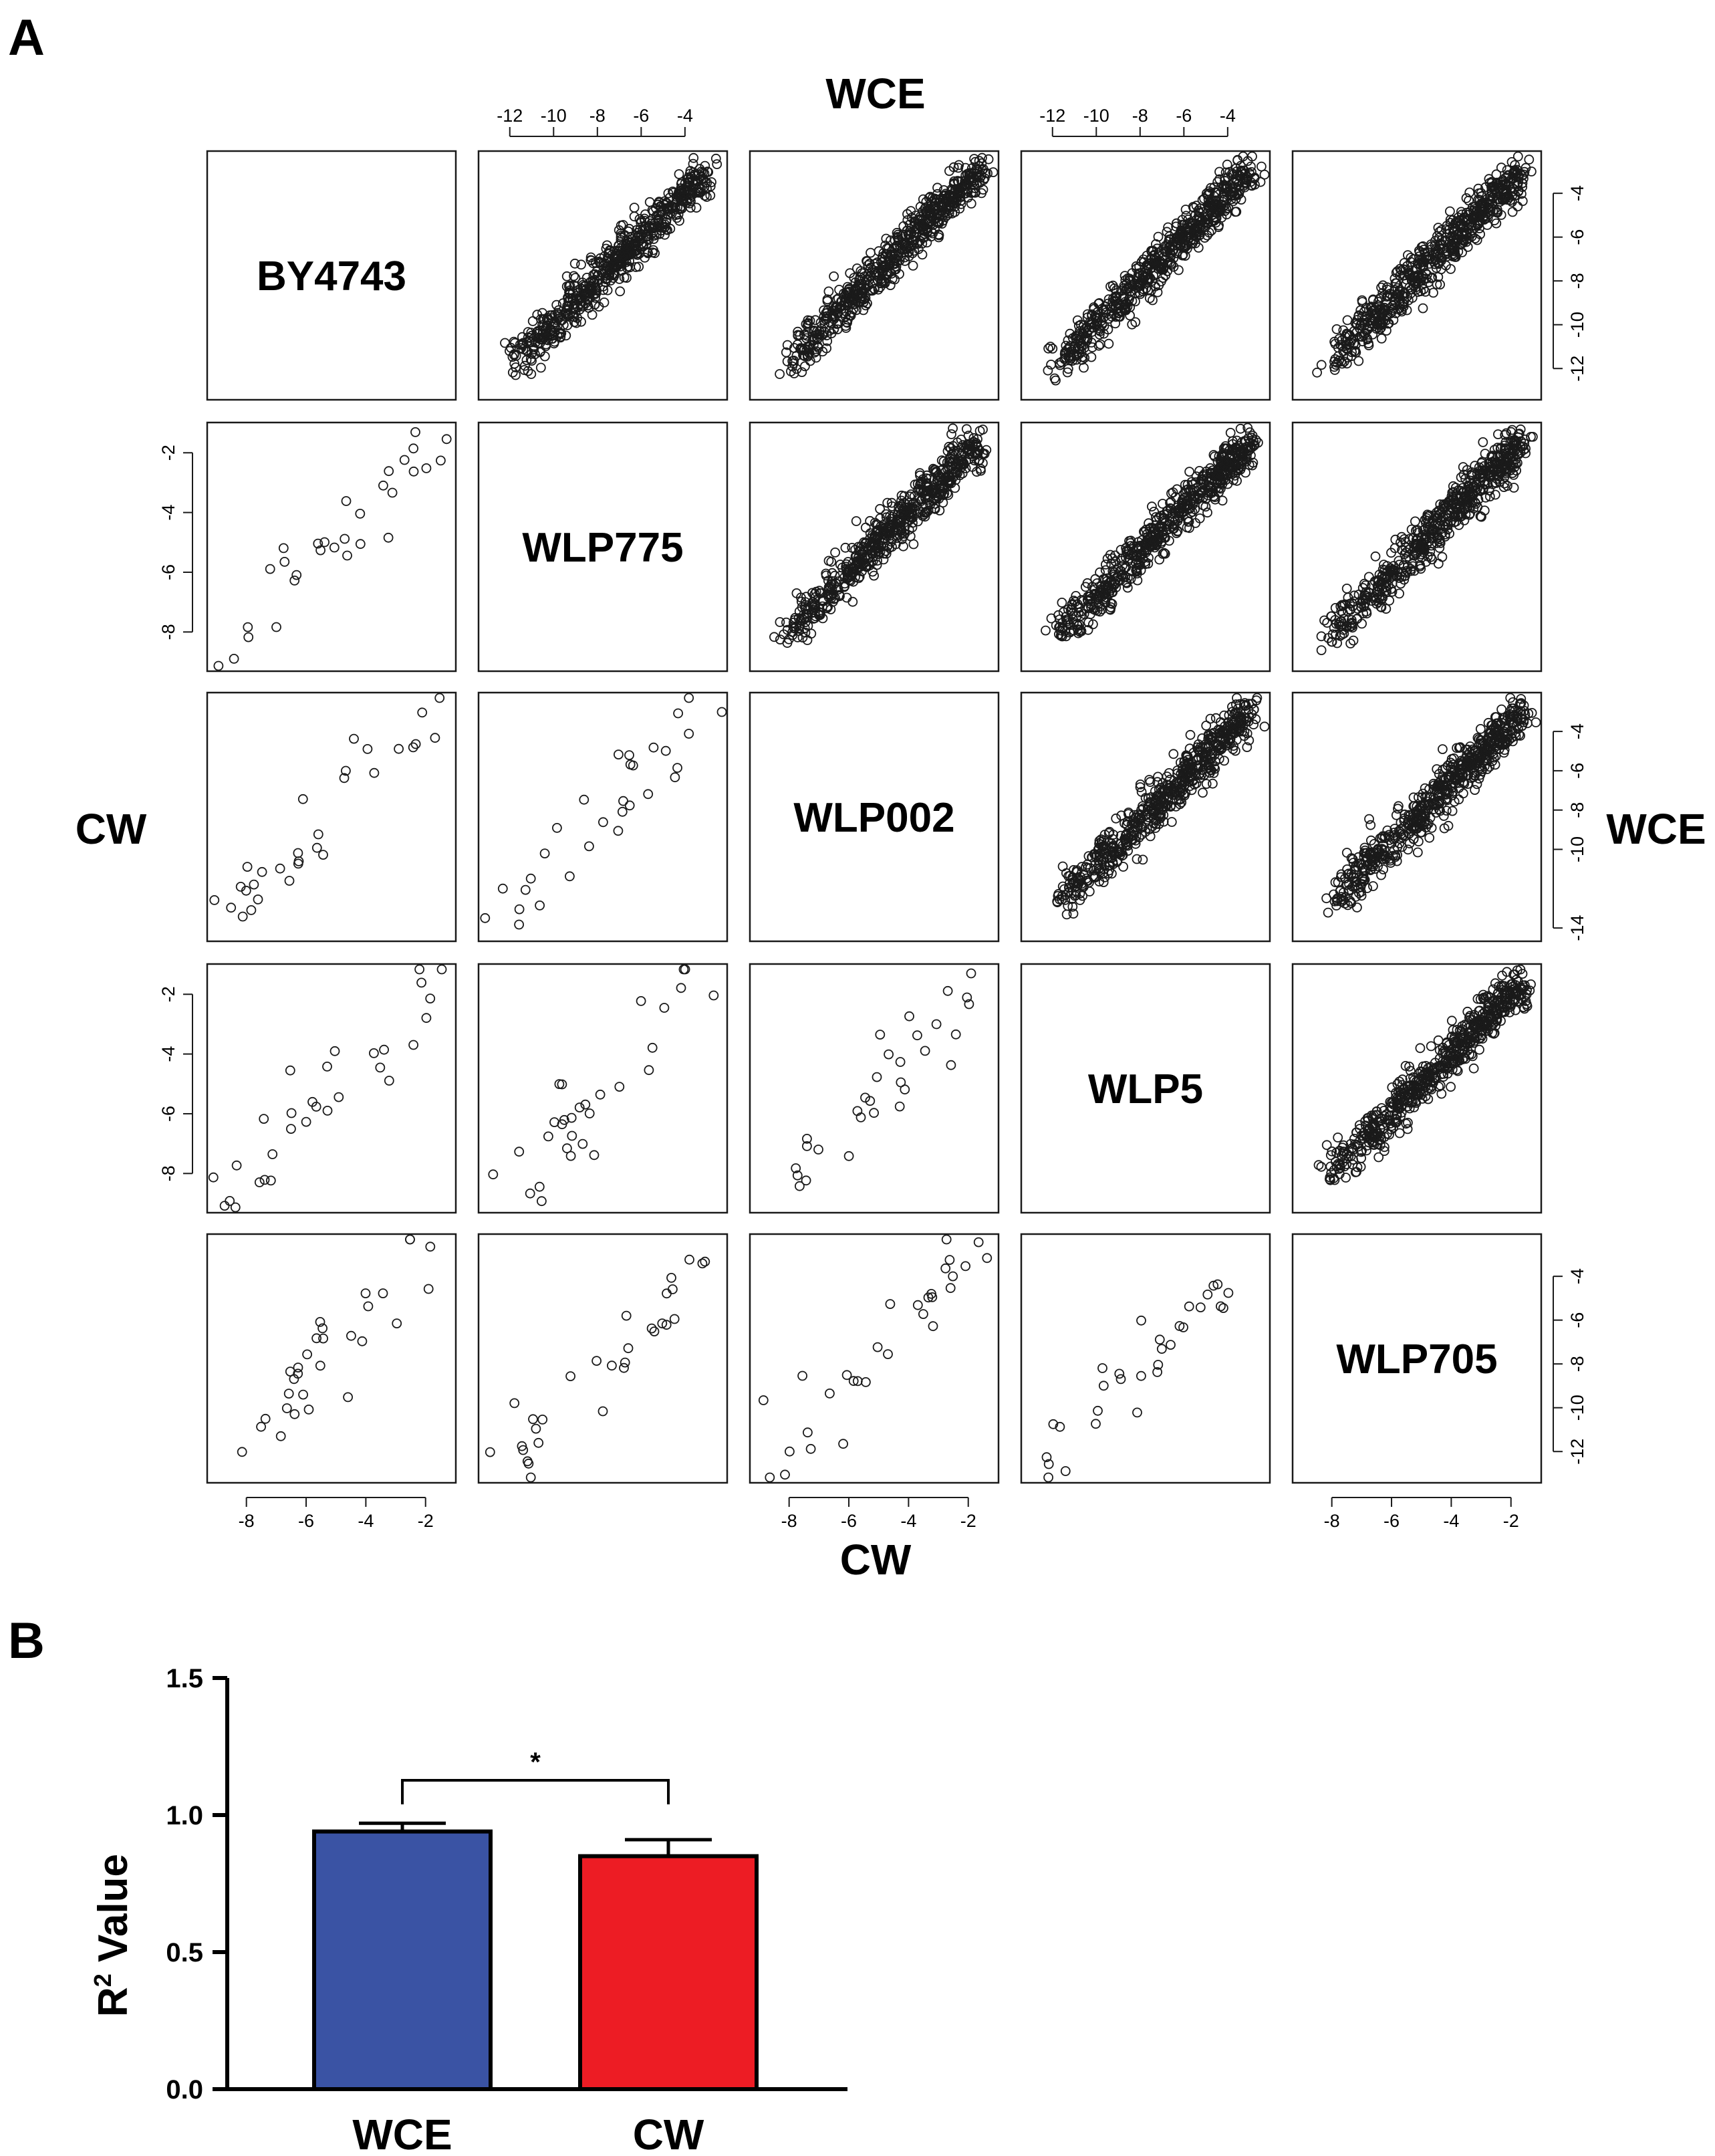 The image size is (1715, 2156). I want to click on right-axis-title: WCE, so click(1656, 829).